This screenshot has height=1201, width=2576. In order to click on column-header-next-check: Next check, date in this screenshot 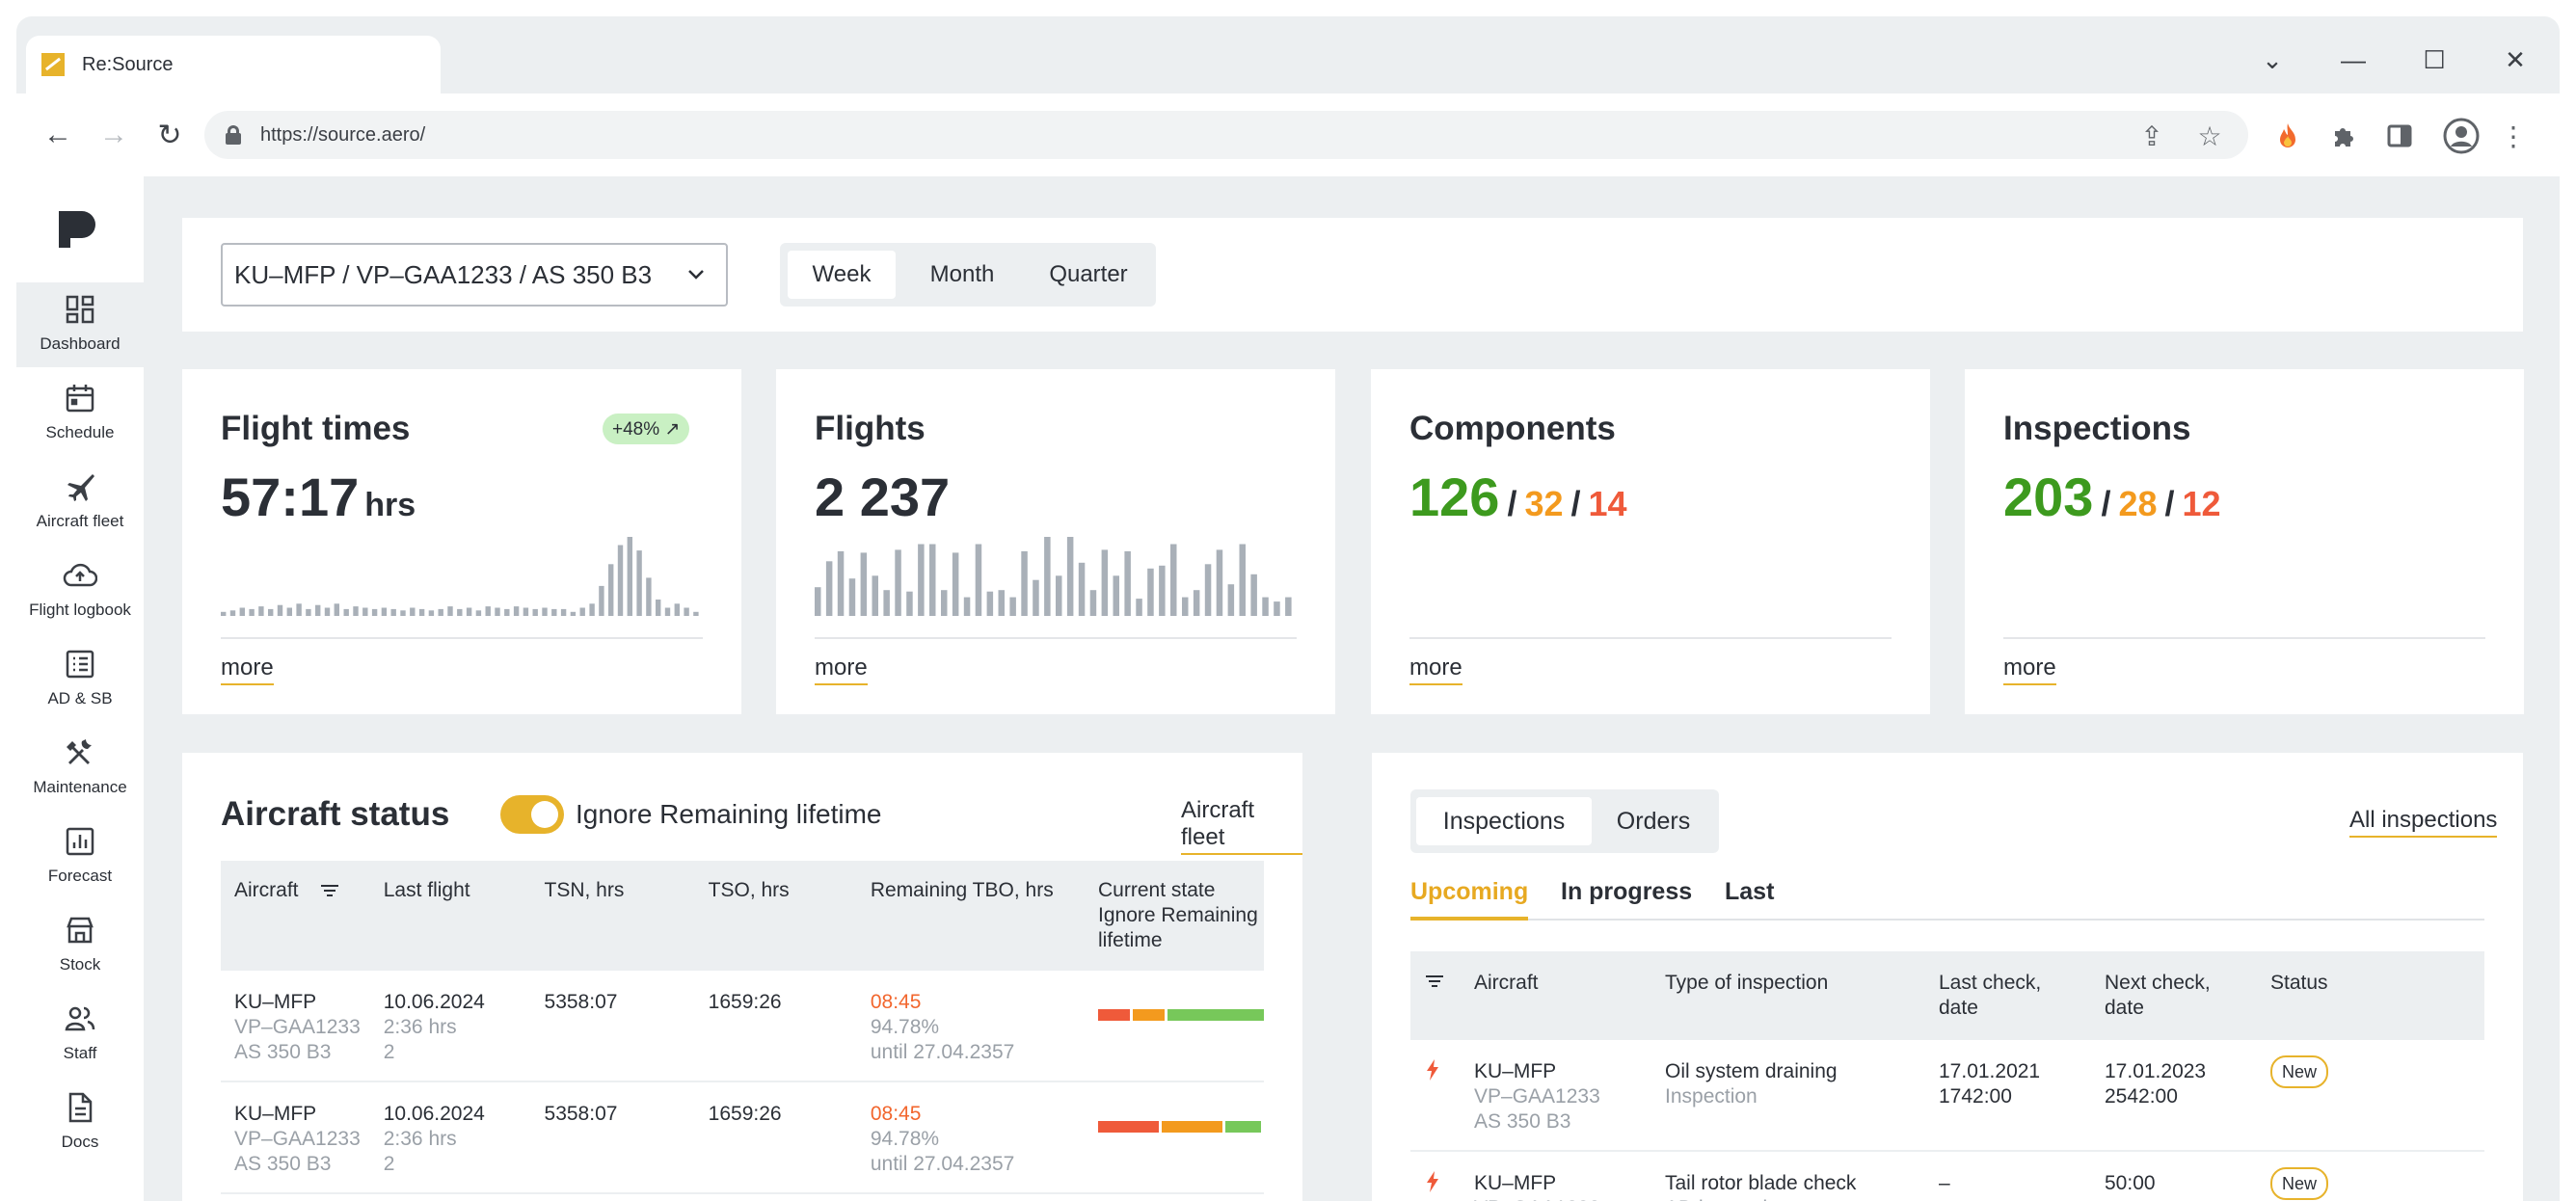, I will do `click(2188, 995)`.